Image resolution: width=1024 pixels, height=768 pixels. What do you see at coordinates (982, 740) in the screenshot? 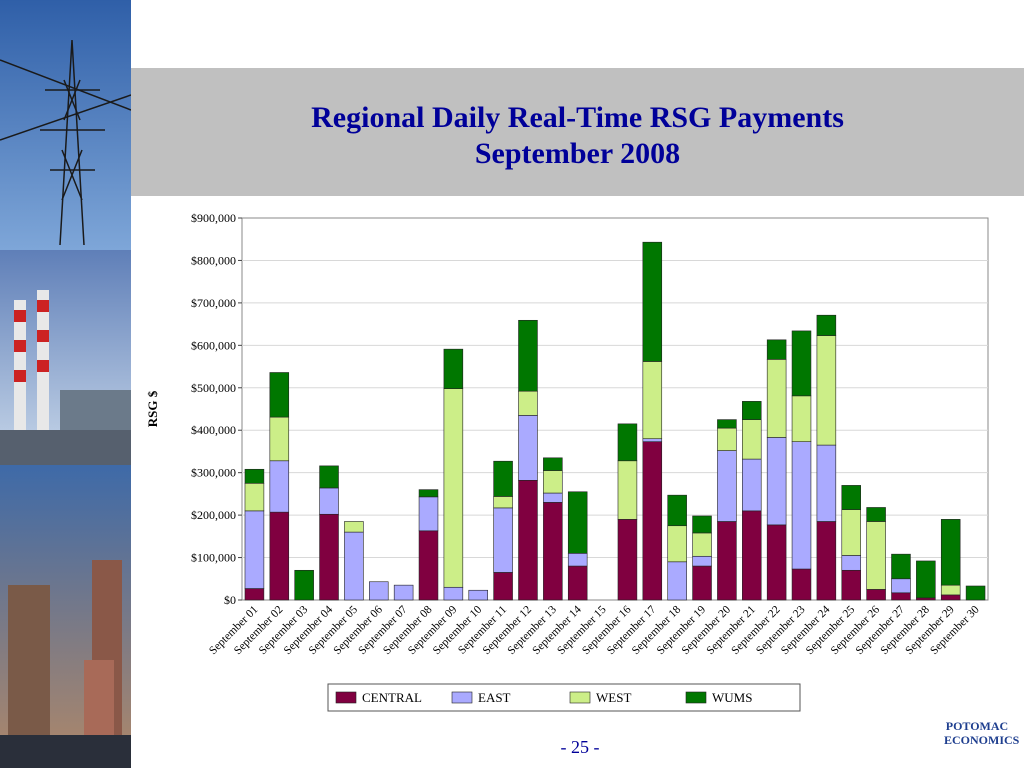
I see `logo-line2: ECONOMICS` at bounding box center [982, 740].